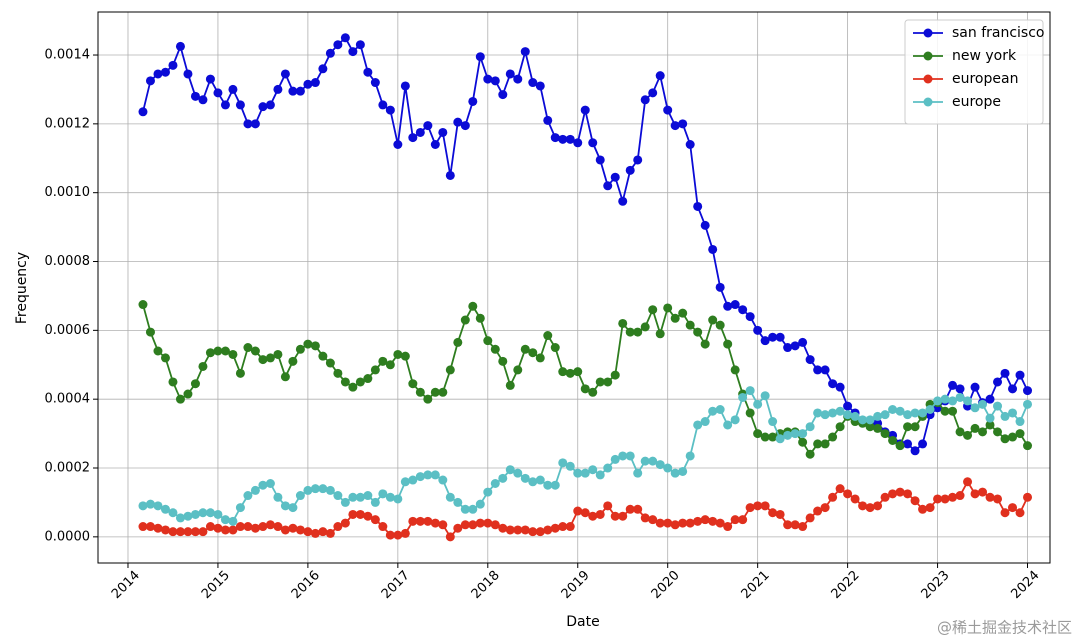 Image resolution: width=1080 pixels, height=643 pixels. I want to click on y-tick-label: 0.0012, so click(68, 123).